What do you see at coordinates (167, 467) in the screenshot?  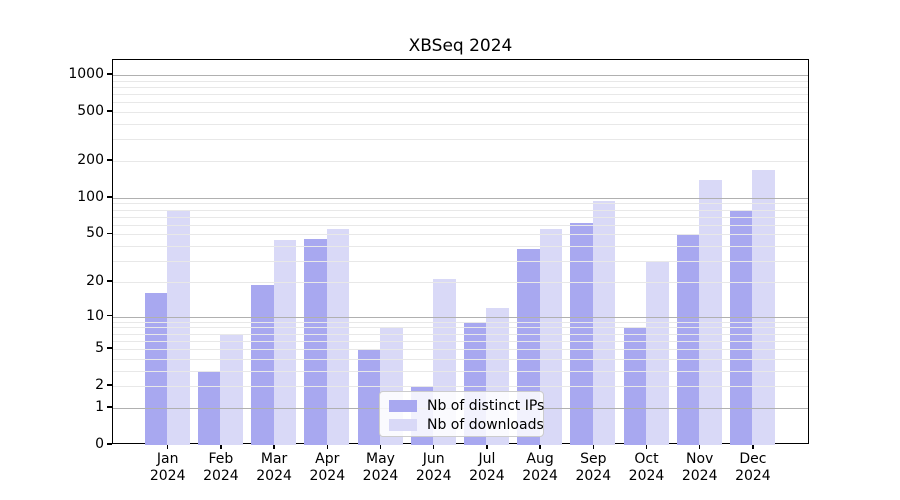 I see `x-tick-label-jan: Jan 2024` at bounding box center [167, 467].